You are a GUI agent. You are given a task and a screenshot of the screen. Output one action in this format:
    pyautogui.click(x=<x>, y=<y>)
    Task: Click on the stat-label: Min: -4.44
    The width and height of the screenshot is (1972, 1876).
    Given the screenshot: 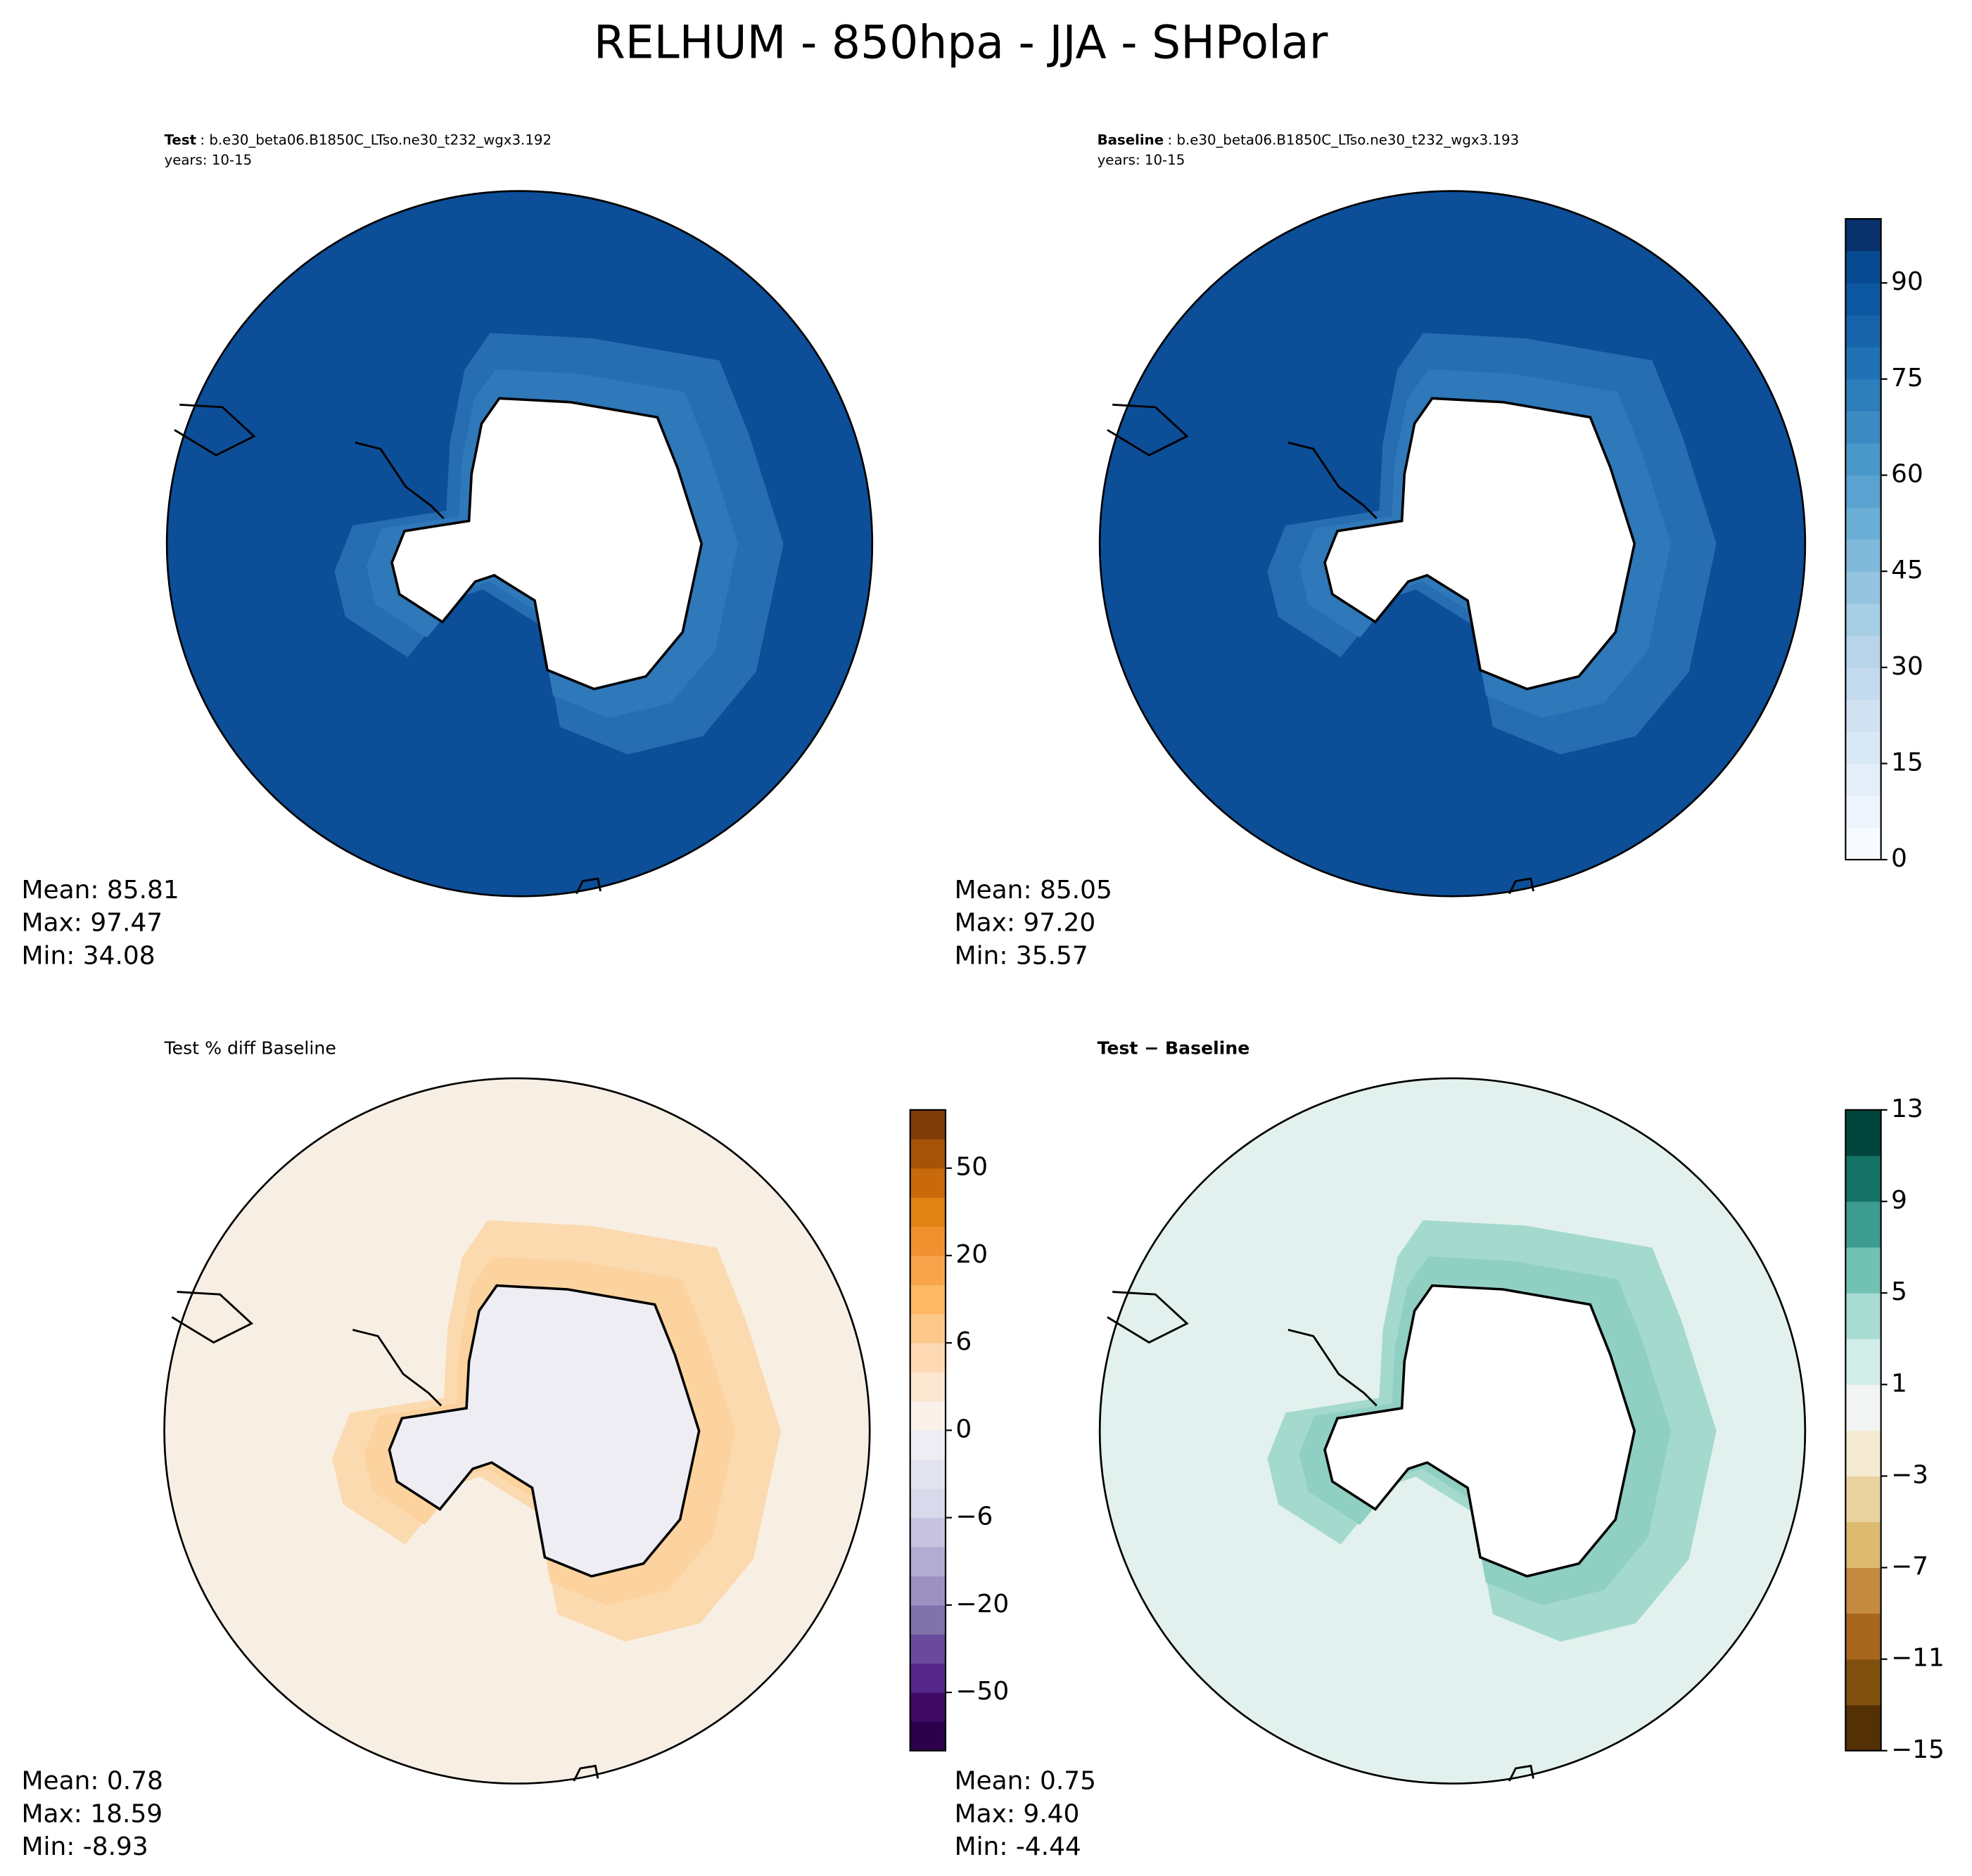 What is the action you would take?
    pyautogui.click(x=1018, y=1846)
    